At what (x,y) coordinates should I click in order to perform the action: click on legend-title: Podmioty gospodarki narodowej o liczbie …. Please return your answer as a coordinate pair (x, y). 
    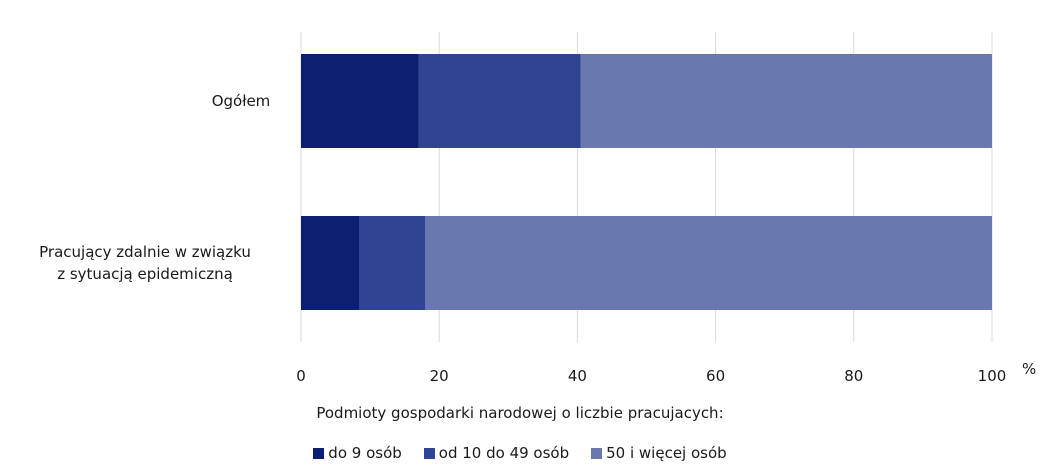
    Looking at the image, I should click on (520, 413).